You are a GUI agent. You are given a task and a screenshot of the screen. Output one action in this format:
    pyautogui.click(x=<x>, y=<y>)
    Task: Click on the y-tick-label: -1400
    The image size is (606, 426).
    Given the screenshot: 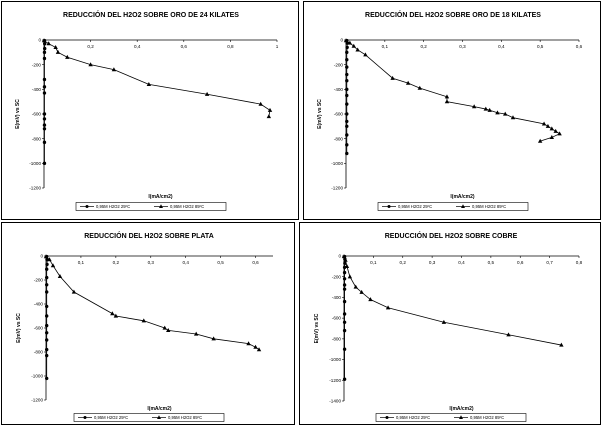 What is the action you would take?
    pyautogui.click(x=335, y=401)
    